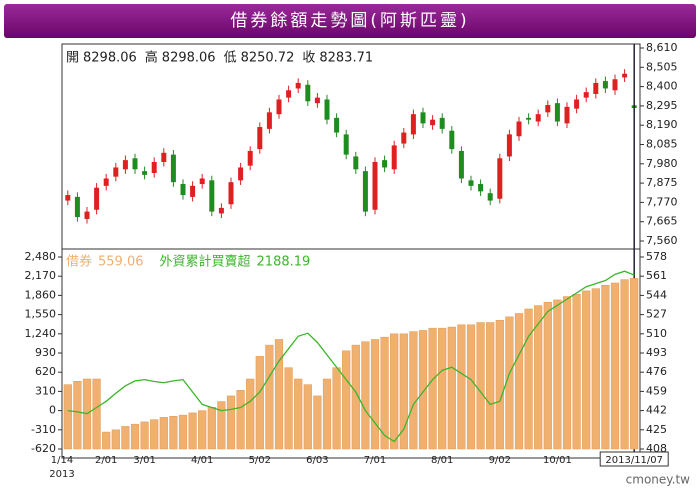 The width and height of the screenshot is (700, 488). I want to click on y-tick-label: 8,505, so click(662, 66).